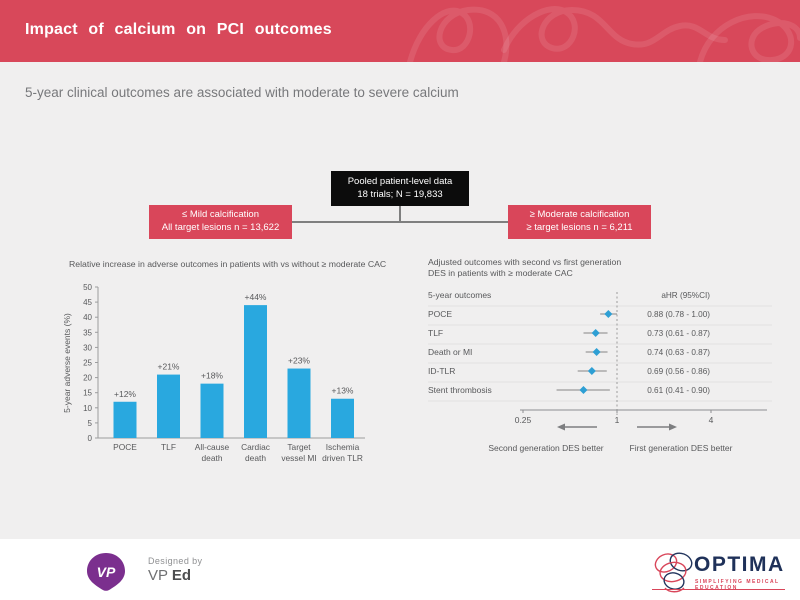 The width and height of the screenshot is (800, 600). What do you see at coordinates (460, 390) in the screenshot?
I see `forest-row-label: Stent thrombosis` at bounding box center [460, 390].